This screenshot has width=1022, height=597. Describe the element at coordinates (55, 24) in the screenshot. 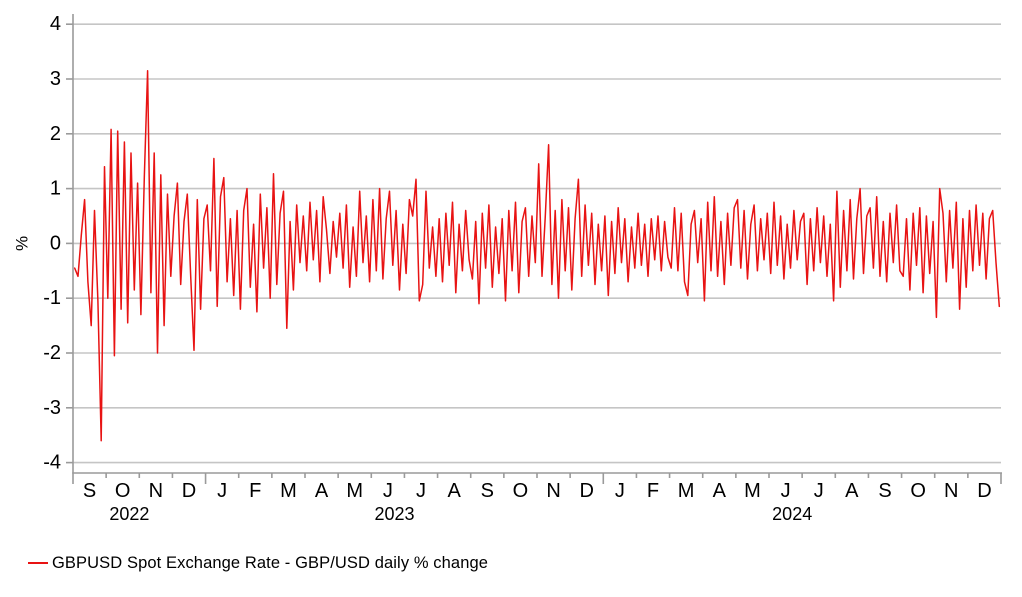

I see `y-tick-label: 4` at that location.